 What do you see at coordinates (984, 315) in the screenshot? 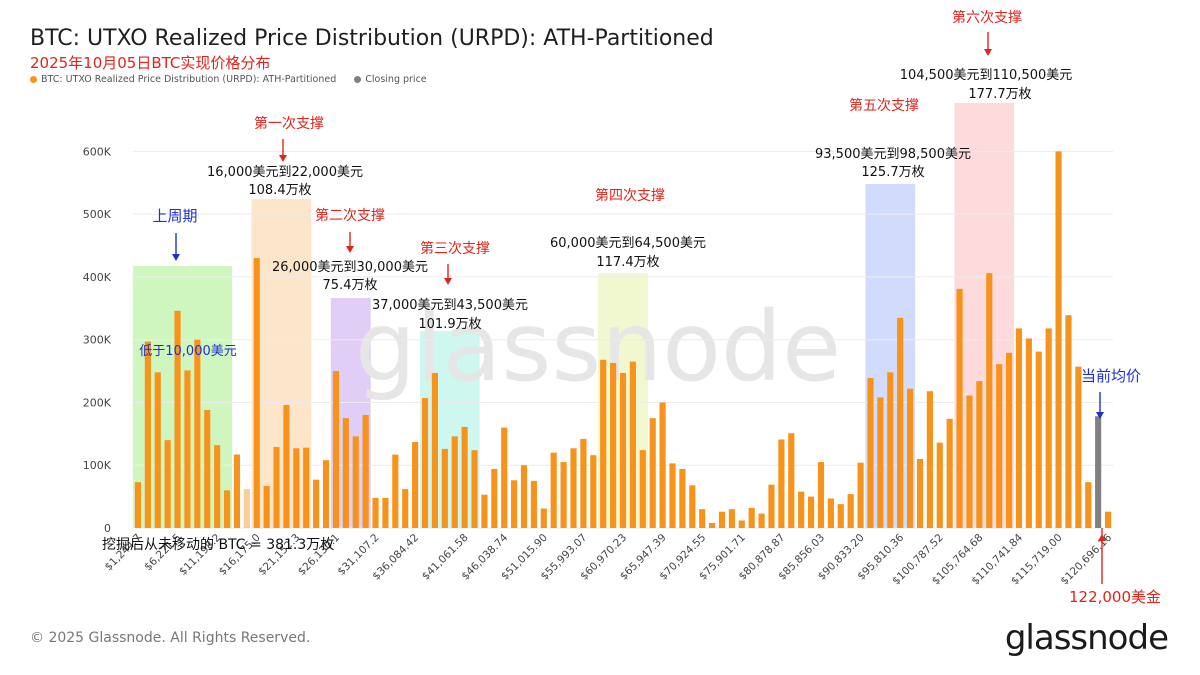
I see `band-support6` at bounding box center [984, 315].